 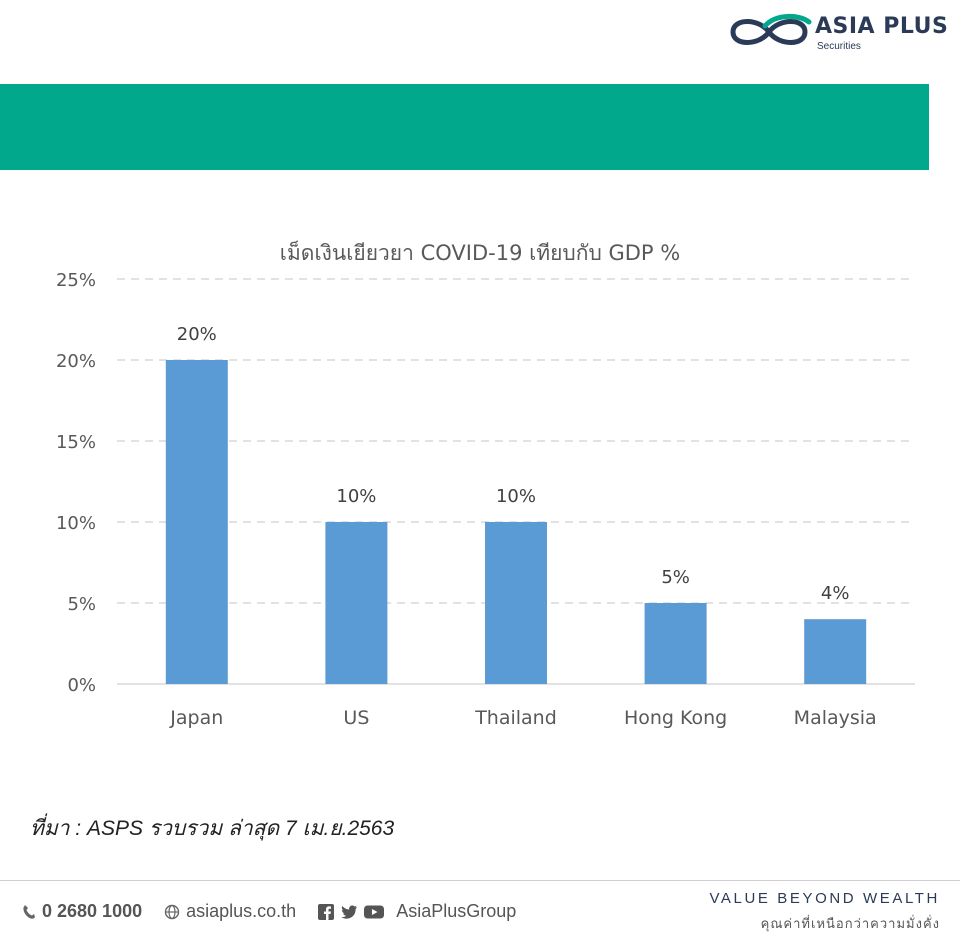 I want to click on chart-title: เม็ดเงินเยียวยา COVID-19 เทียบกับ GDP %, so click(x=480, y=252).